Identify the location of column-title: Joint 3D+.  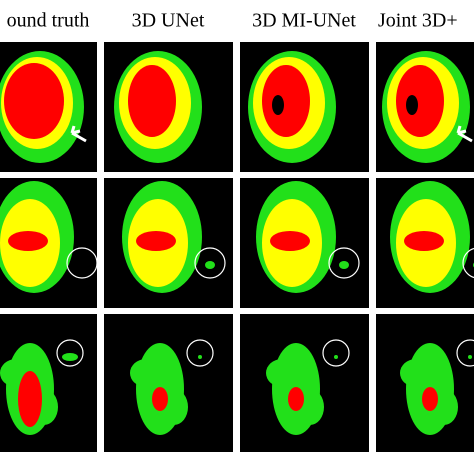
(418, 21).